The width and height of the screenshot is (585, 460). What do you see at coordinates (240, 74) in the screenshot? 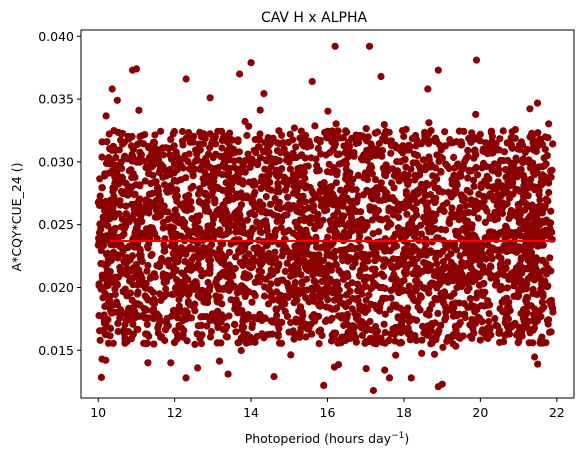
I see `outlier-point` at bounding box center [240, 74].